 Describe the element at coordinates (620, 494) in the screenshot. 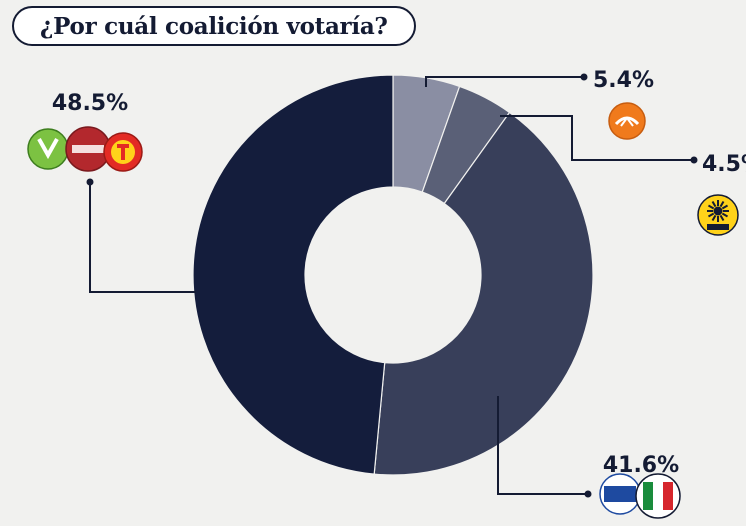

I see `pan-logo` at that location.